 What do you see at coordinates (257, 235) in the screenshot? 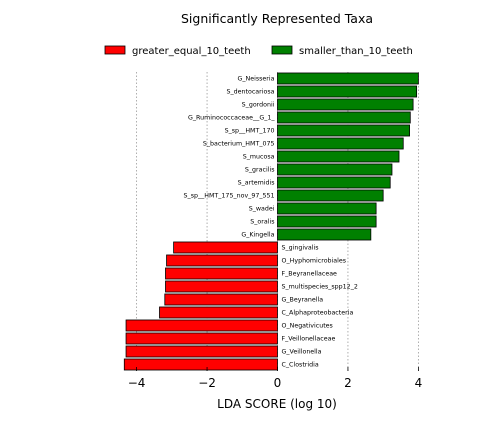
I see `category-label: G_Kingella` at bounding box center [257, 235].